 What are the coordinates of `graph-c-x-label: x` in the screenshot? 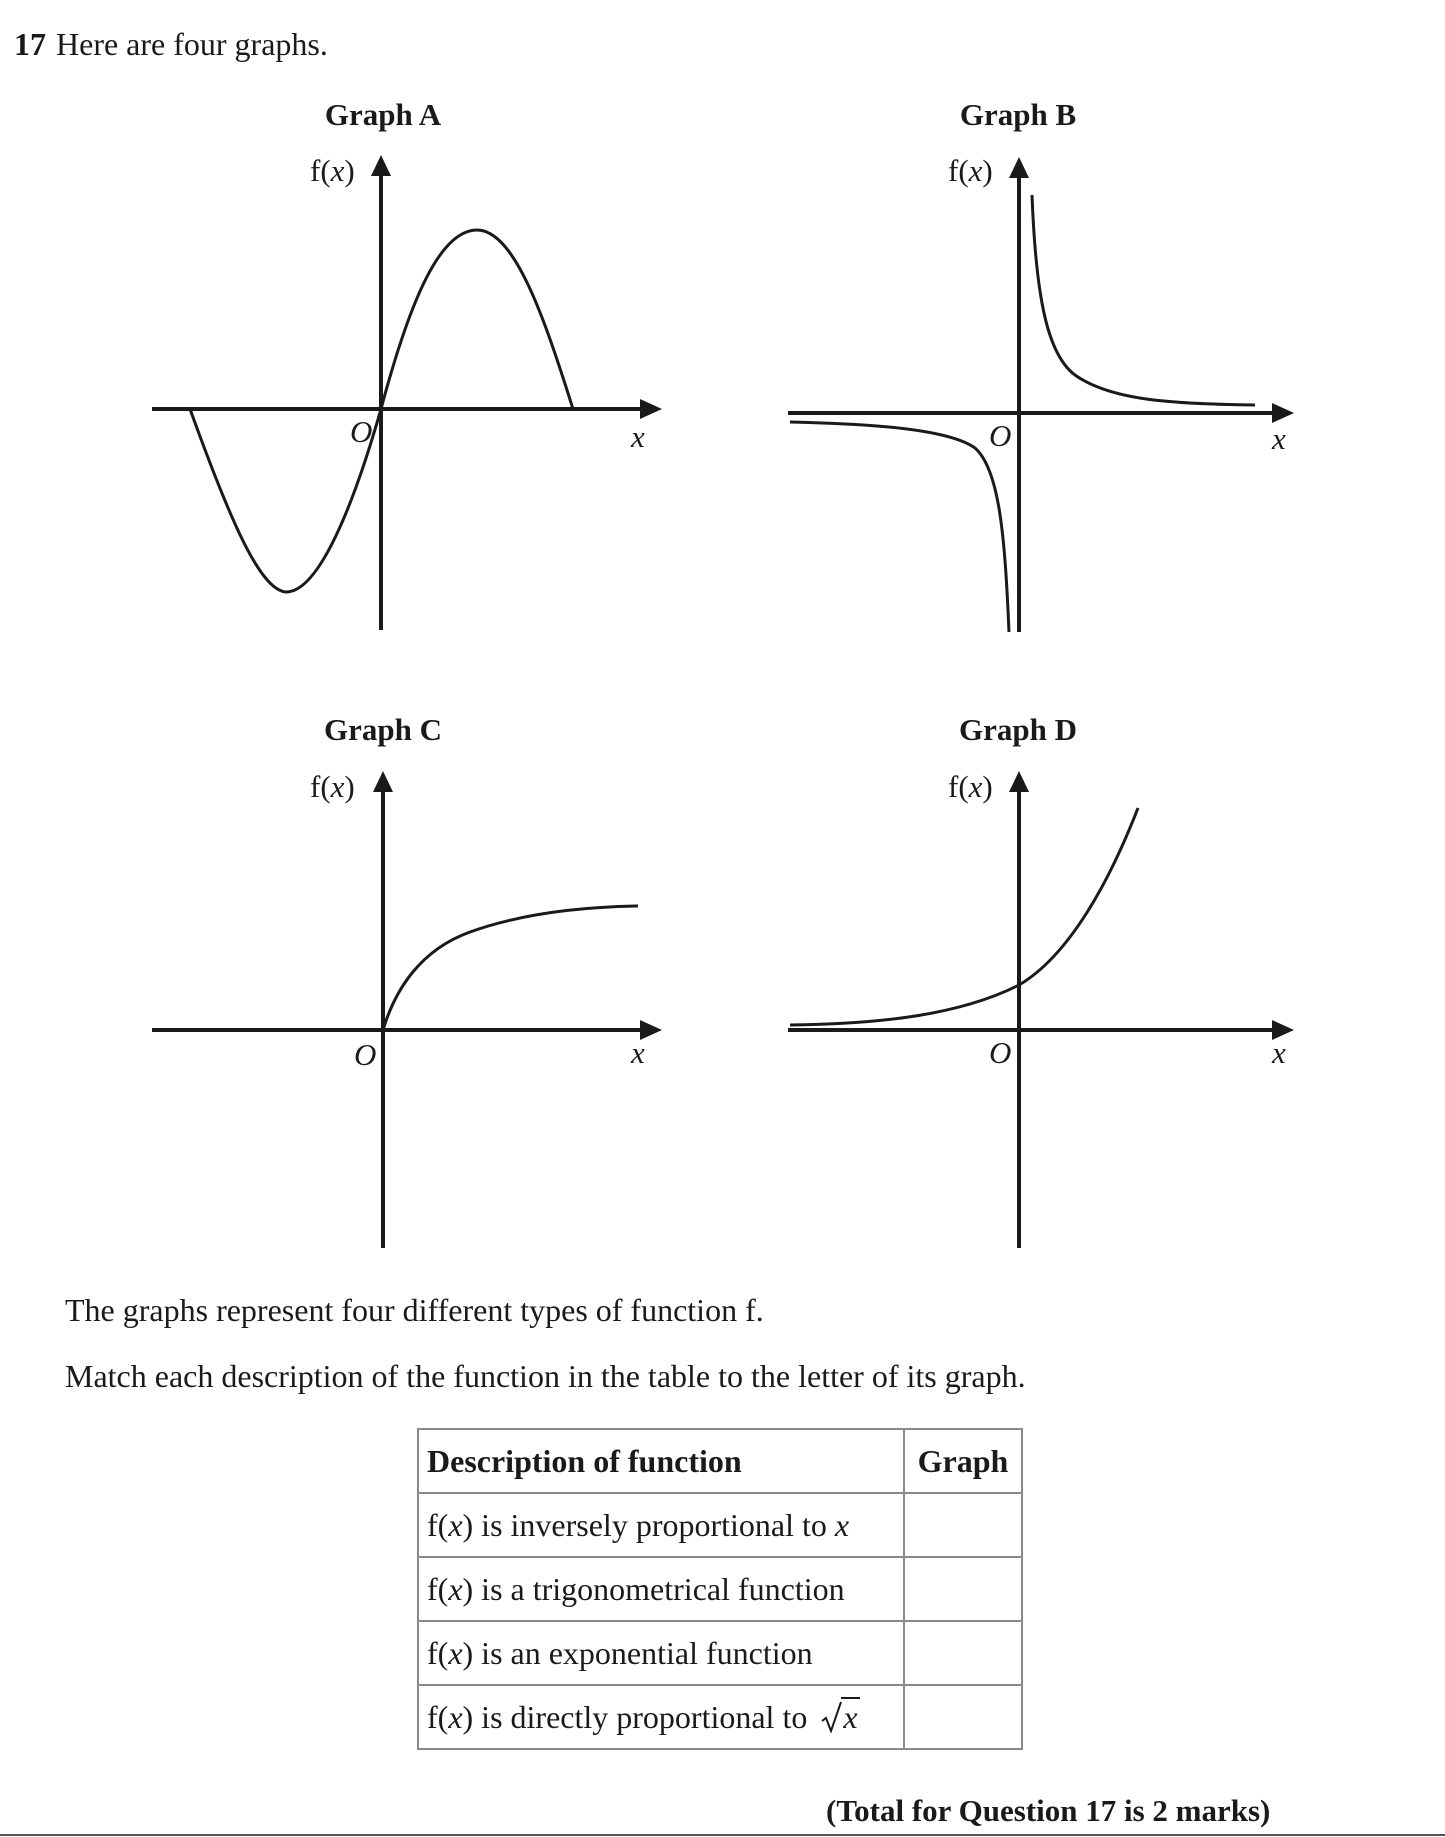 It's located at (637, 1052).